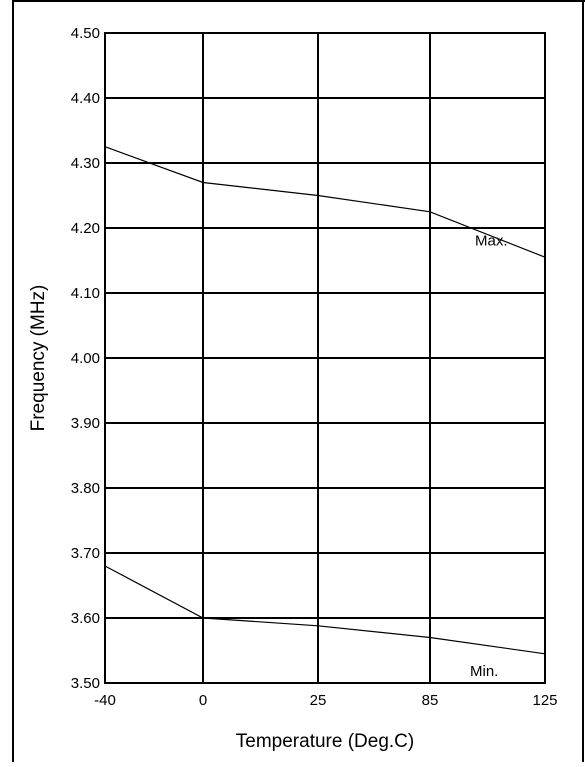 The height and width of the screenshot is (767, 585). What do you see at coordinates (105, 700) in the screenshot?
I see `x-tick-label: -40` at bounding box center [105, 700].